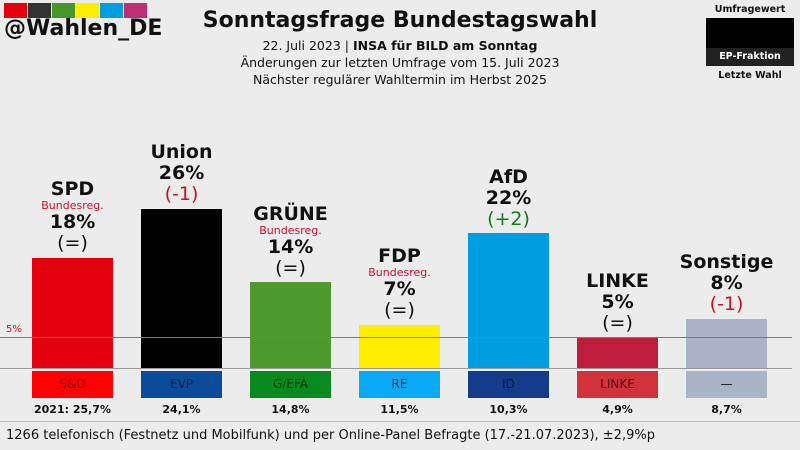 This screenshot has height=450, width=800. I want to click on party-name: Union, so click(181, 152).